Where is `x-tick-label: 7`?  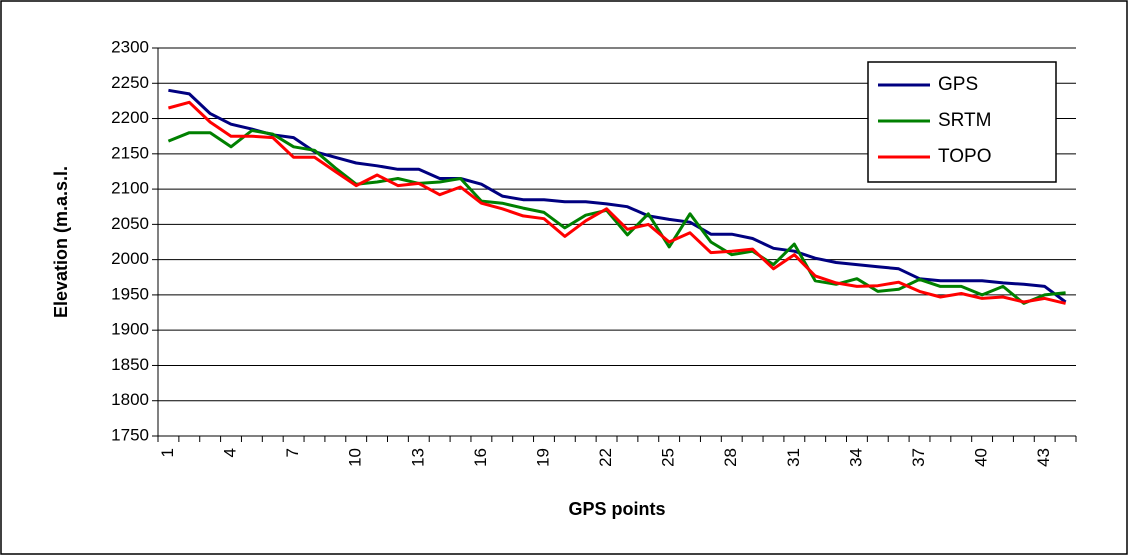
x-tick-label: 7 is located at coordinates (292, 452).